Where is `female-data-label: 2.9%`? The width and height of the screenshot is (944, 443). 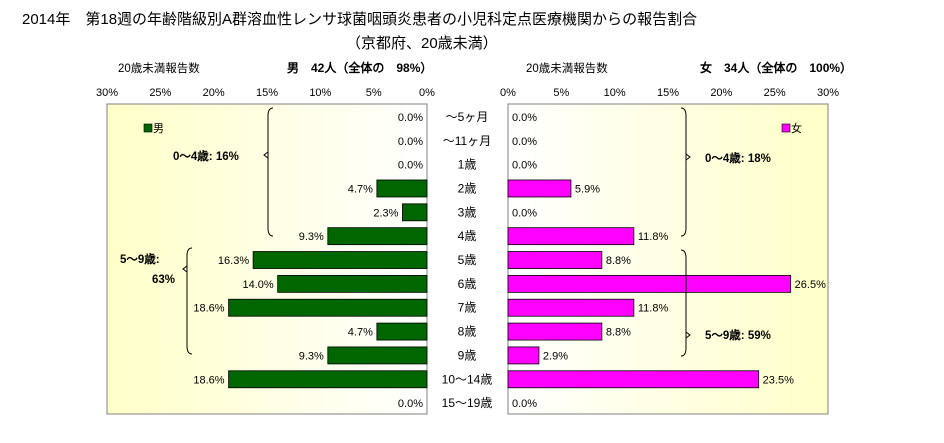
female-data-label: 2.9% is located at coordinates (555, 356).